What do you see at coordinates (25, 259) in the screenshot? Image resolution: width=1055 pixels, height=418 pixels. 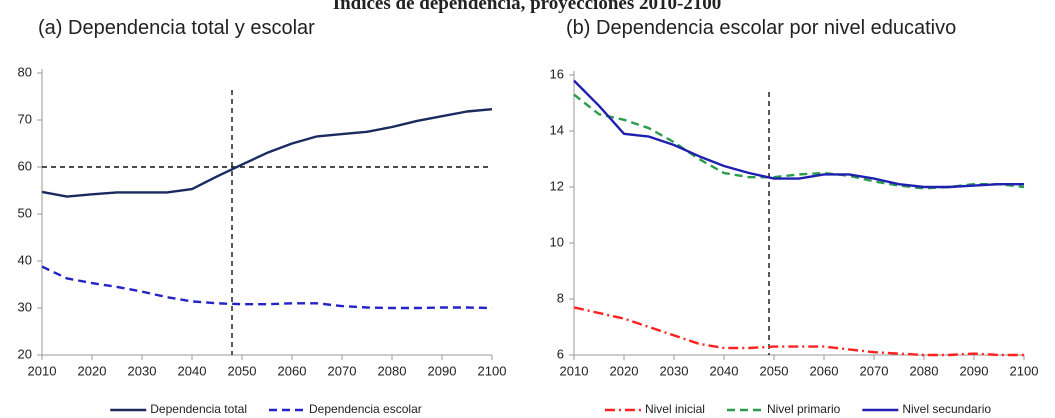 I see `y-tick-label: 40` at bounding box center [25, 259].